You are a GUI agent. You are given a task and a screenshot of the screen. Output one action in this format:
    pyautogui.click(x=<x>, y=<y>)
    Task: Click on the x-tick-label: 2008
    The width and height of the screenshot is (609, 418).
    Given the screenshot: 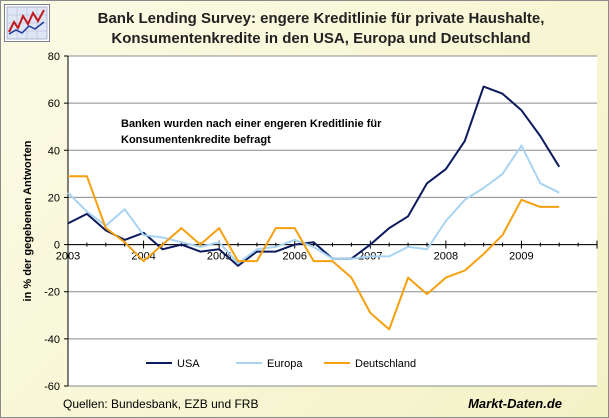 What is the action you would take?
    pyautogui.click(x=446, y=257)
    